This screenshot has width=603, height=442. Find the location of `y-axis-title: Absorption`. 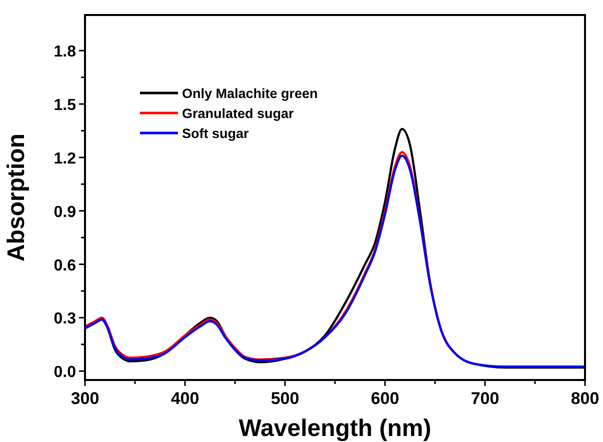

y-axis-title: Absorption is located at coordinates (16, 198).